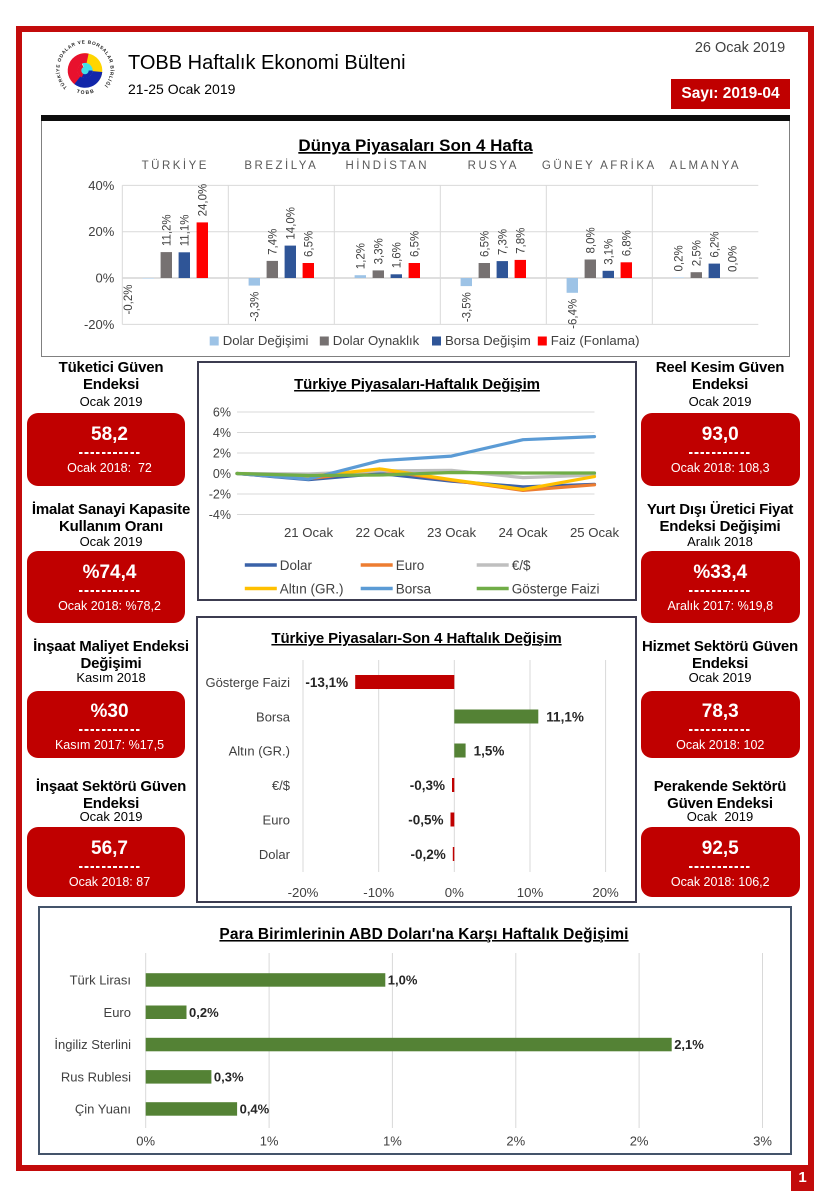 The image size is (831, 1200). What do you see at coordinates (734, 259) in the screenshot?
I see `svg-text: 0,0%` at bounding box center [734, 259].